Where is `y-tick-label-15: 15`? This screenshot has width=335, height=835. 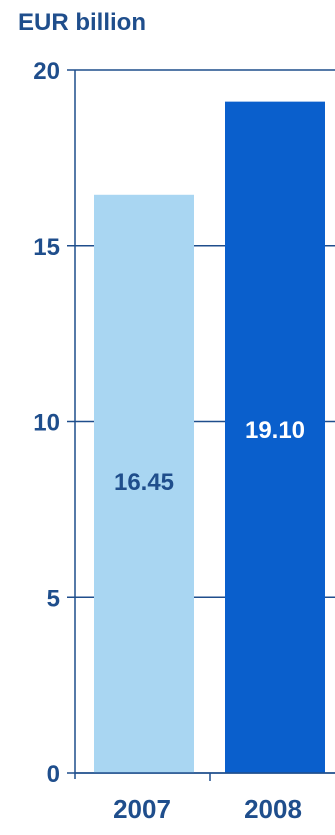
y-tick-label-15: 15 is located at coordinates (46, 247).